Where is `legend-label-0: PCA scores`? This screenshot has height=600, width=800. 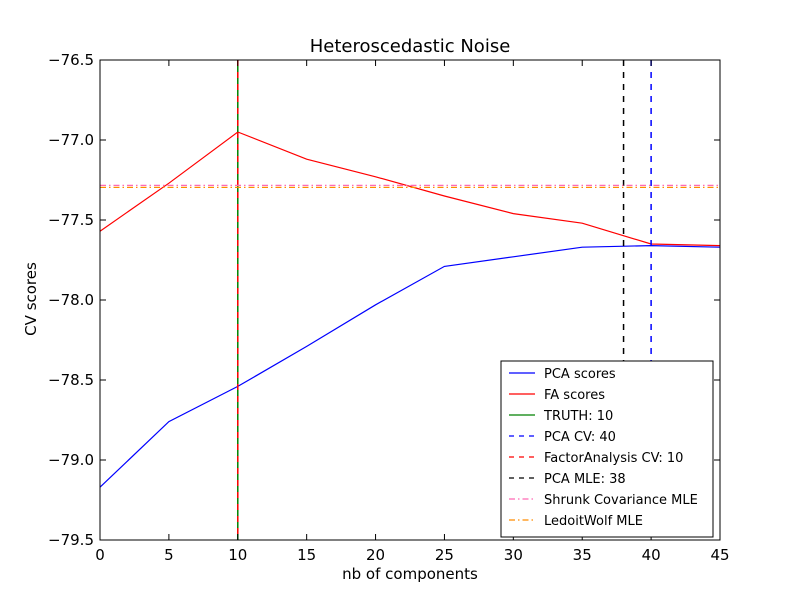 legend-label-0: PCA scores is located at coordinates (580, 374).